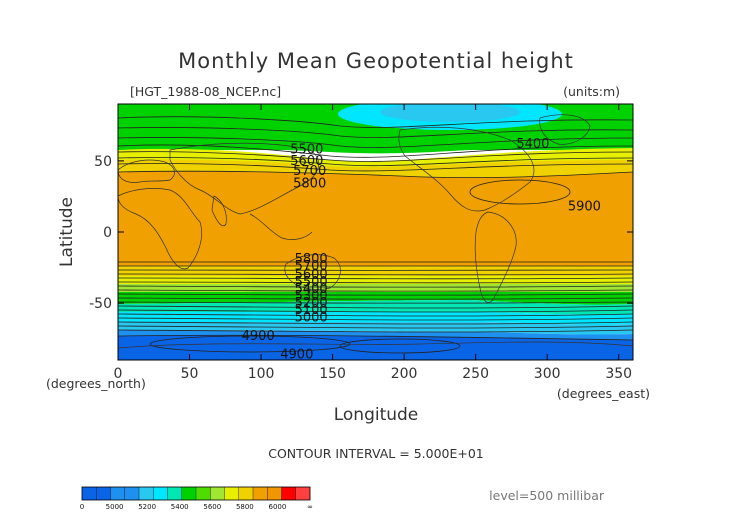 Image resolution: width=752 pixels, height=532 pixels. What do you see at coordinates (311, 303) in the screenshot?
I see `contour-label: 5200` at bounding box center [311, 303].